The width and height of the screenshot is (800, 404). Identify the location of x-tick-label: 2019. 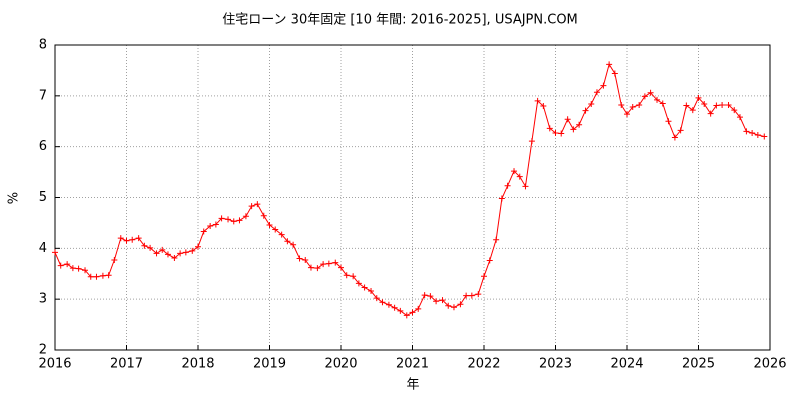
(269, 364).